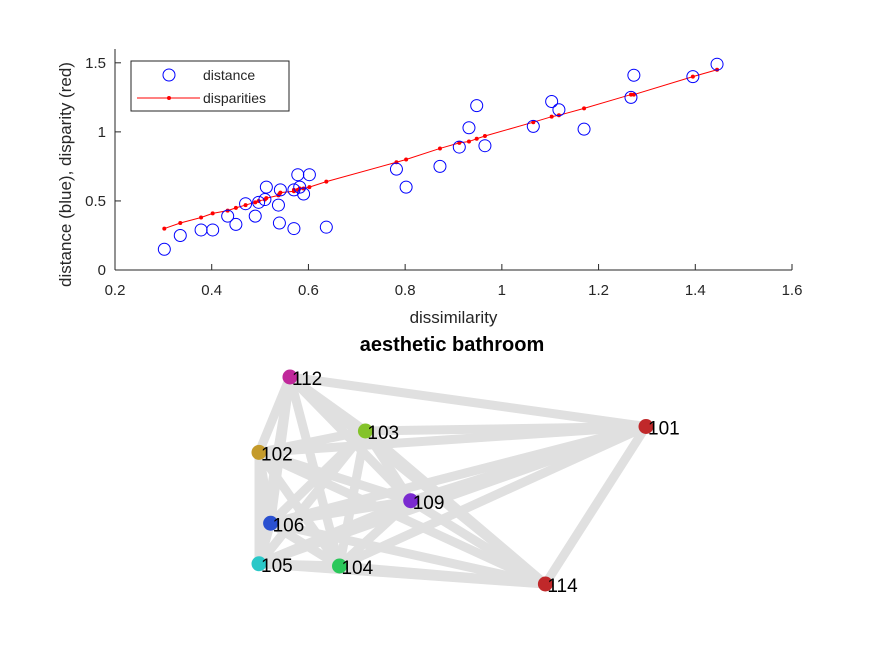  What do you see at coordinates (102, 270) in the screenshot?
I see `y-tick-label: 0` at bounding box center [102, 270].